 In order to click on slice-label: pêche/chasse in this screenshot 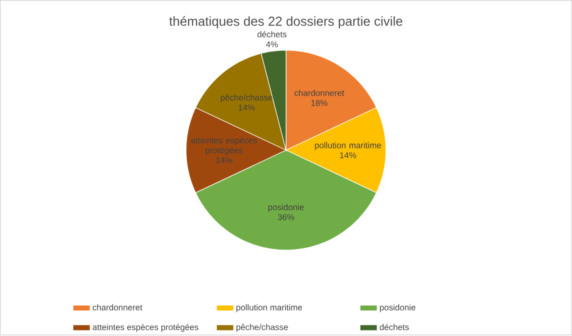, I will do `click(246, 98)`.